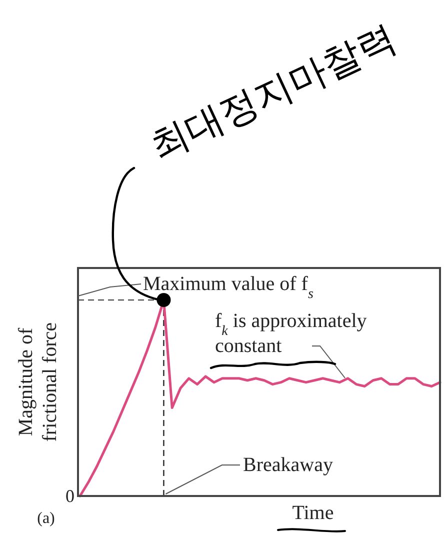 Image resolution: width=447 pixels, height=542 pixels. What do you see at coordinates (46, 518) in the screenshot?
I see `text: (a)` at bounding box center [46, 518].